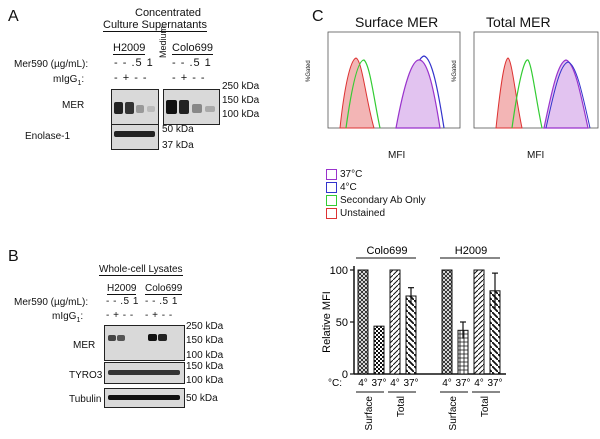 The image size is (600, 439). What do you see at coordinates (376, 213) in the screenshot?
I see `legend-item-unstained: Unstained` at bounding box center [376, 213].